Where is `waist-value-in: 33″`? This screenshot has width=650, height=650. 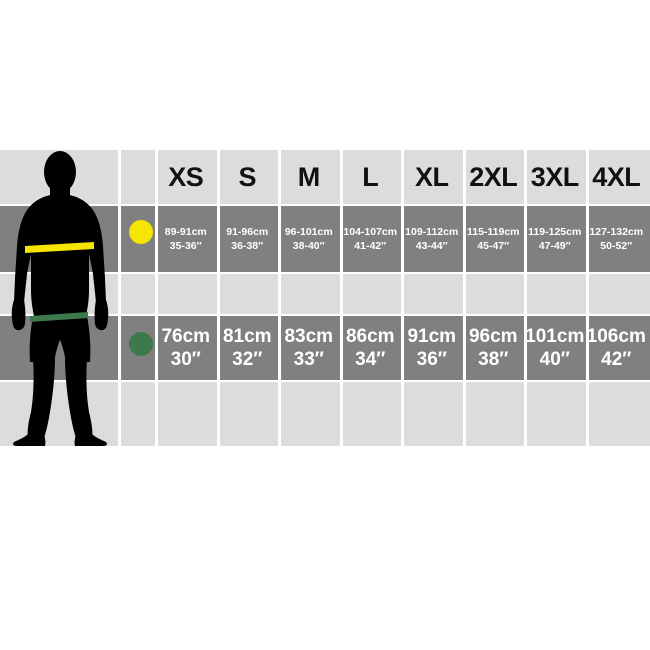 waist-value-in: 33″ is located at coordinates (308, 359).